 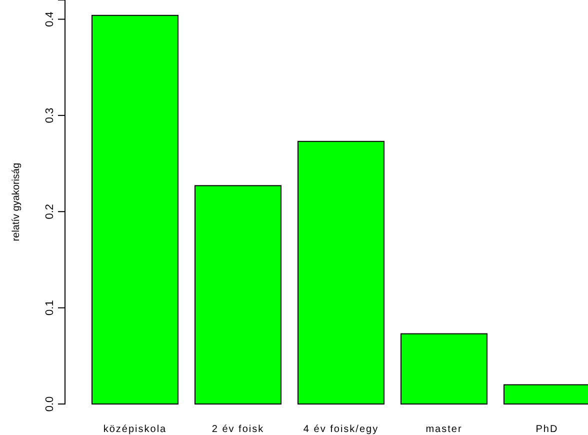 What do you see at coordinates (238, 429) in the screenshot?
I see `x-tick-label: 2 év foisk` at bounding box center [238, 429].